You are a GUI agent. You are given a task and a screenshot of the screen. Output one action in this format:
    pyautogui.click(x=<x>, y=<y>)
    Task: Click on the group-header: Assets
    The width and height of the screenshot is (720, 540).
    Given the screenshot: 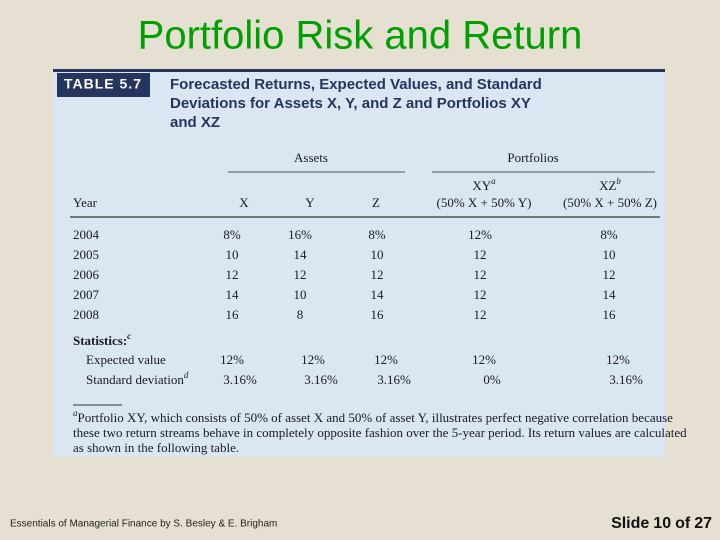 What is the action you would take?
    pyautogui.click(x=311, y=157)
    